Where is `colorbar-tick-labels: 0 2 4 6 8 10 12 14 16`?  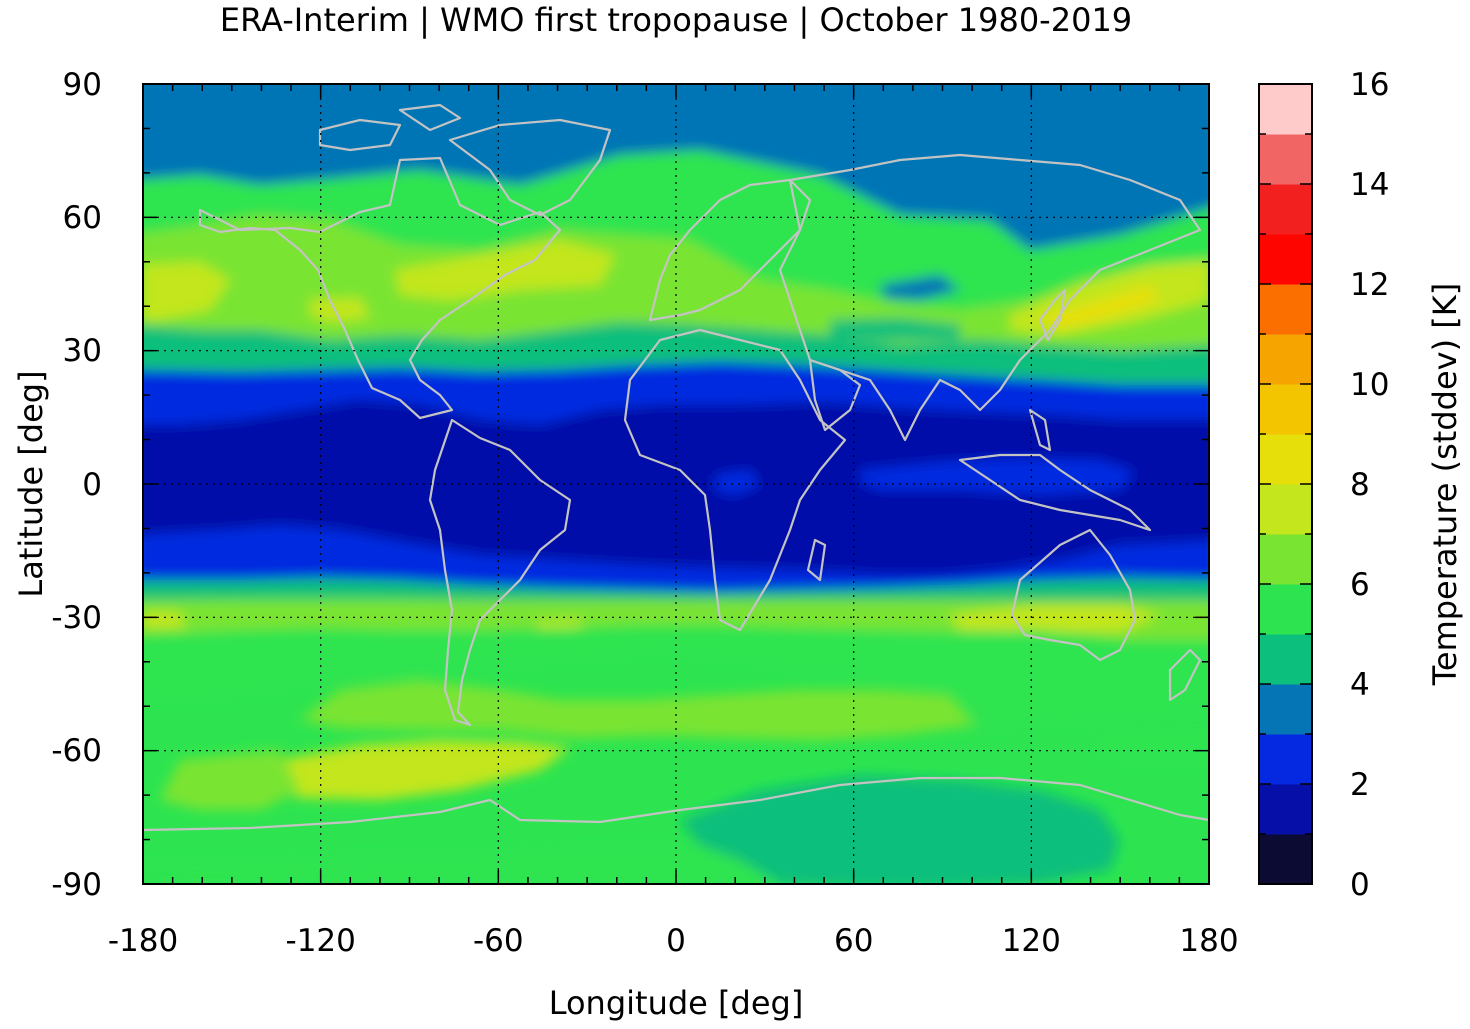
colorbar-tick-labels: 0 2 4 6 8 10 12 14 16 is located at coordinates (1369, 485).